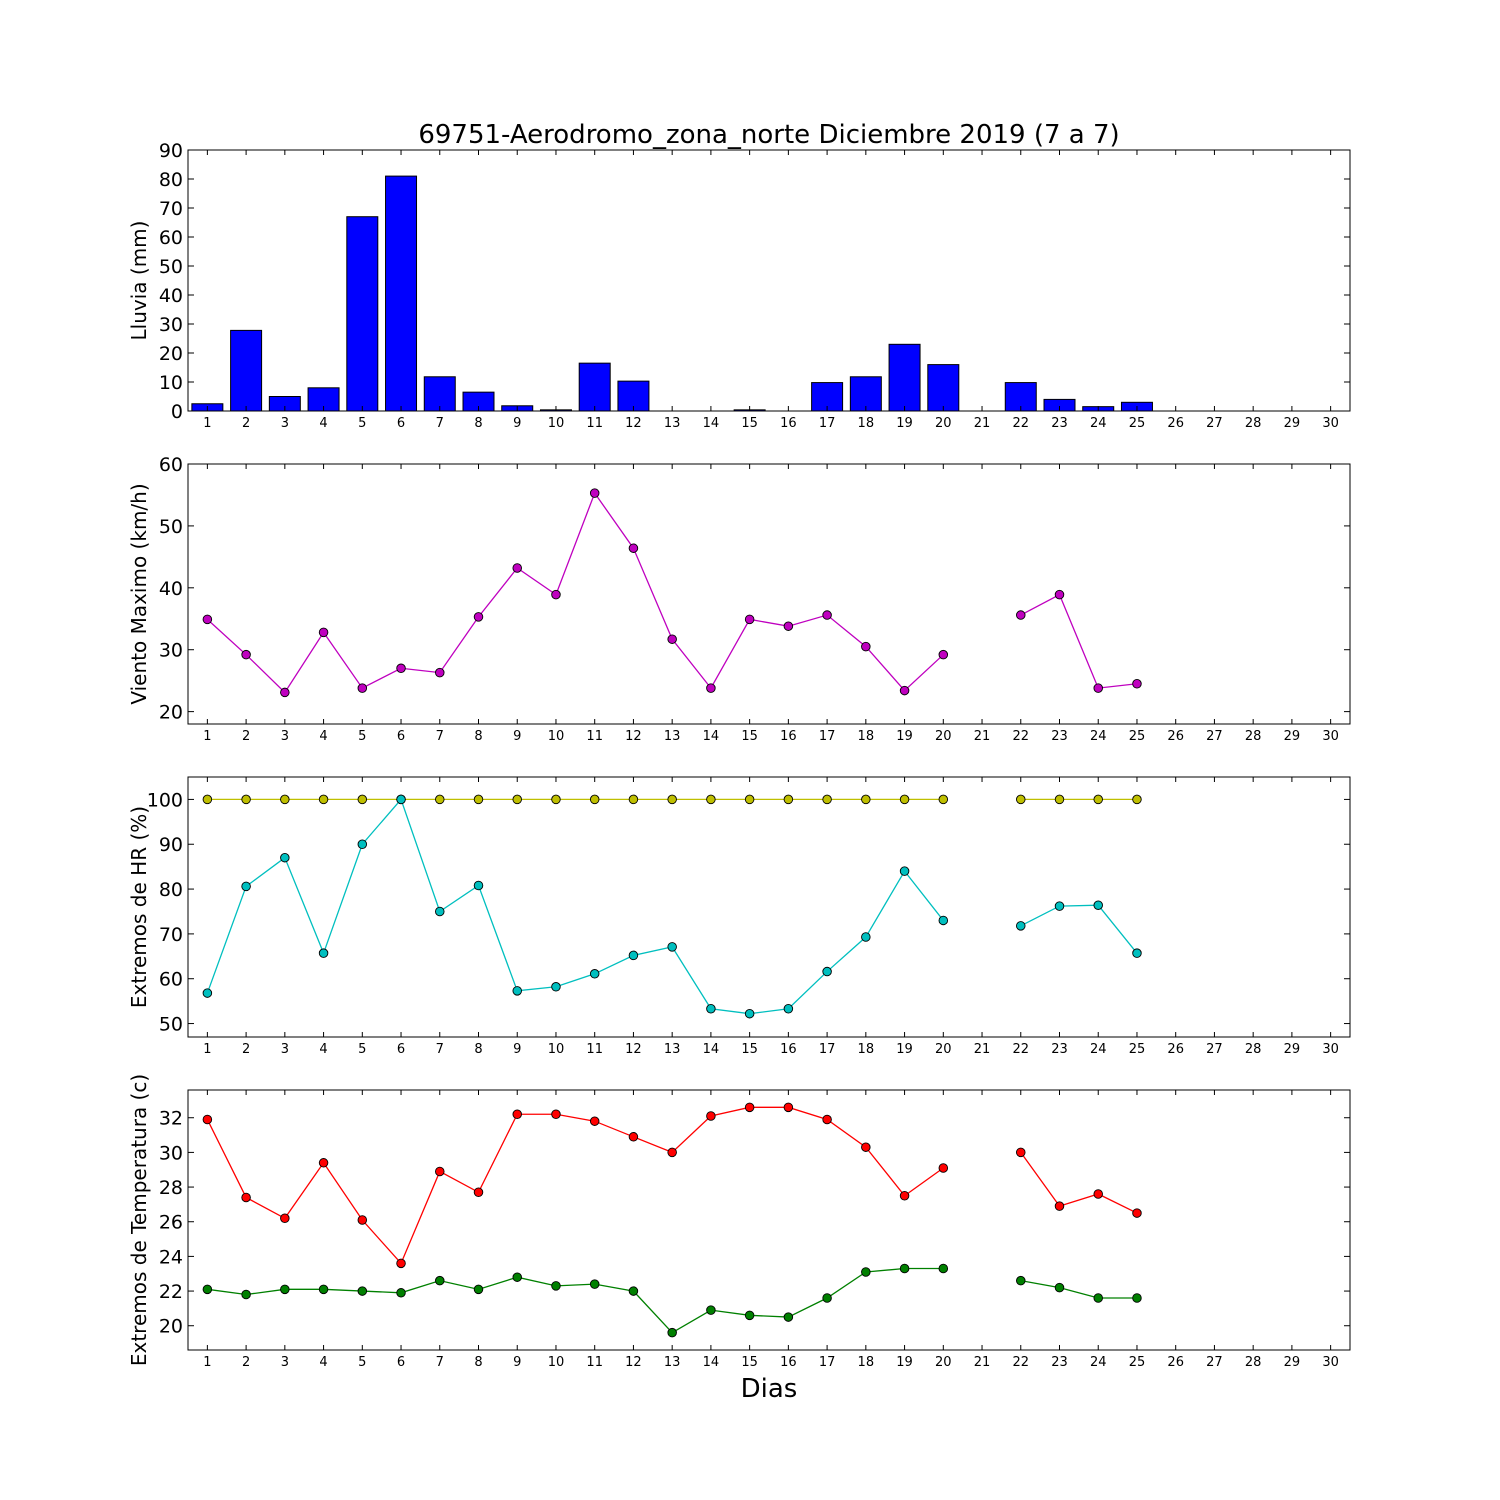 The width and height of the screenshot is (1500, 1500). I want to click on y-tick-label: 90, so click(171, 845).